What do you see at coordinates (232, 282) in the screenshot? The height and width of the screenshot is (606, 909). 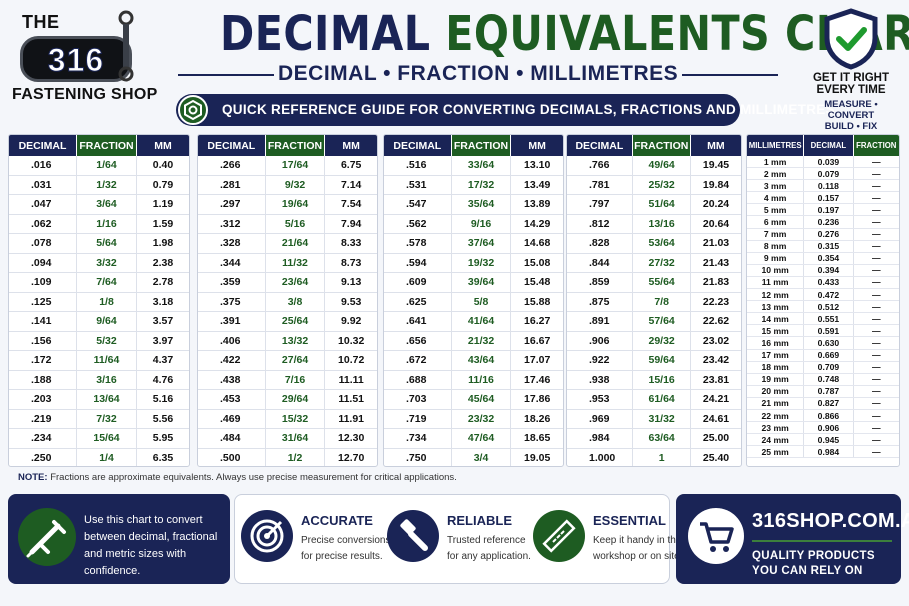 I see `cell-decimal: .359` at bounding box center [232, 282].